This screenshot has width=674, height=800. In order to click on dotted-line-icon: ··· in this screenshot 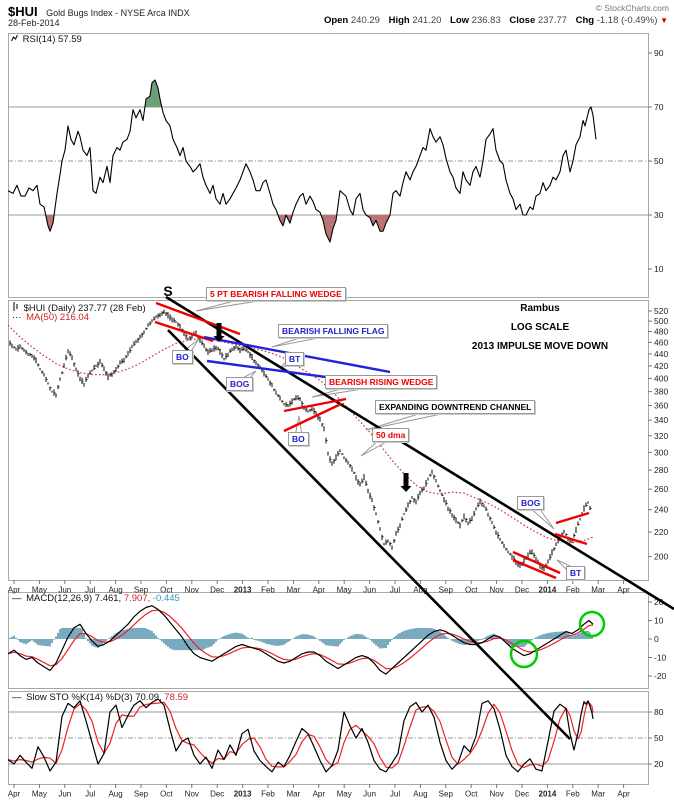, I will do `click(17, 317)`.